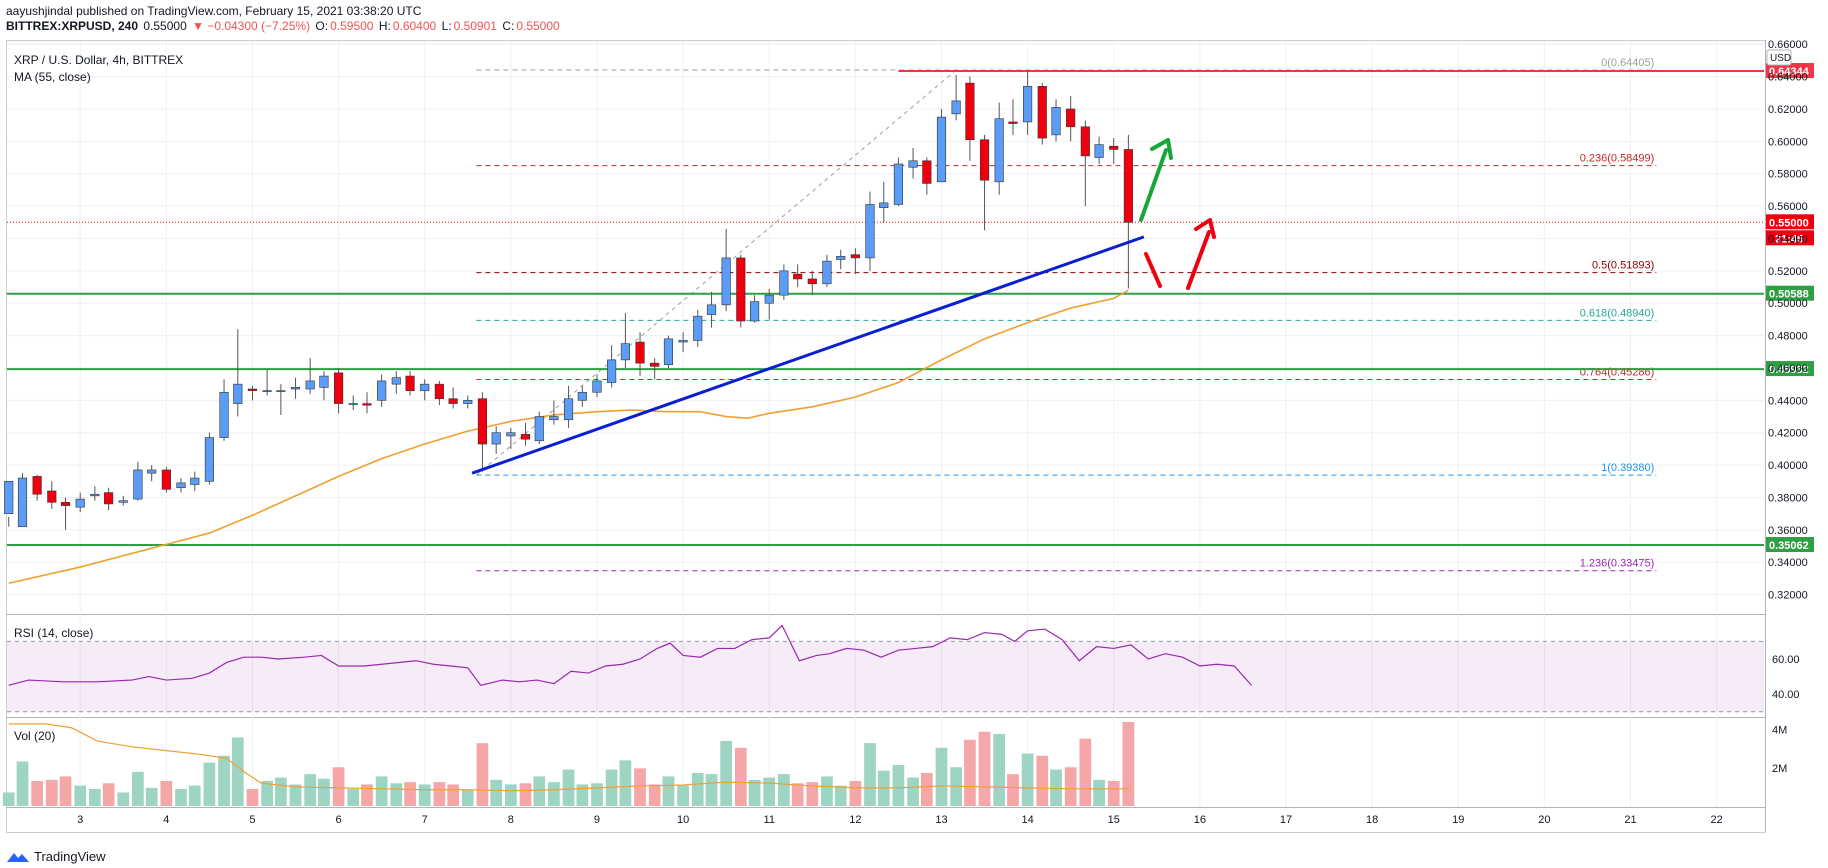 The width and height of the screenshot is (1828, 868). I want to click on currency-badge, so click(1779, 57).